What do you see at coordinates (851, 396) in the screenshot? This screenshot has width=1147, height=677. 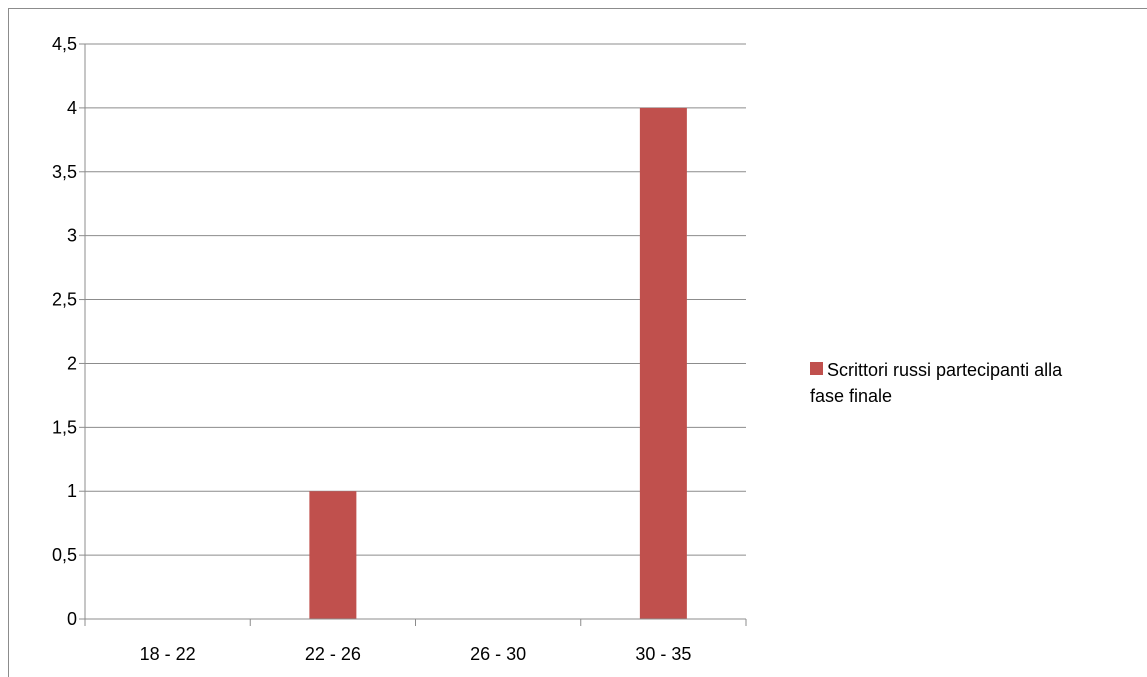 I see `legend-label-line-2: fase finale` at bounding box center [851, 396].